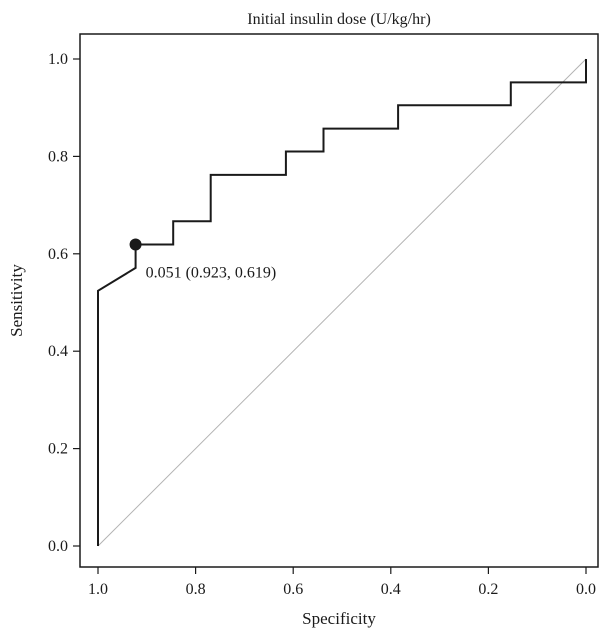 Image resolution: width=604 pixels, height=629 pixels. What do you see at coordinates (58, 449) in the screenshot?
I see `y-tick-label: 0.2` at bounding box center [58, 449].